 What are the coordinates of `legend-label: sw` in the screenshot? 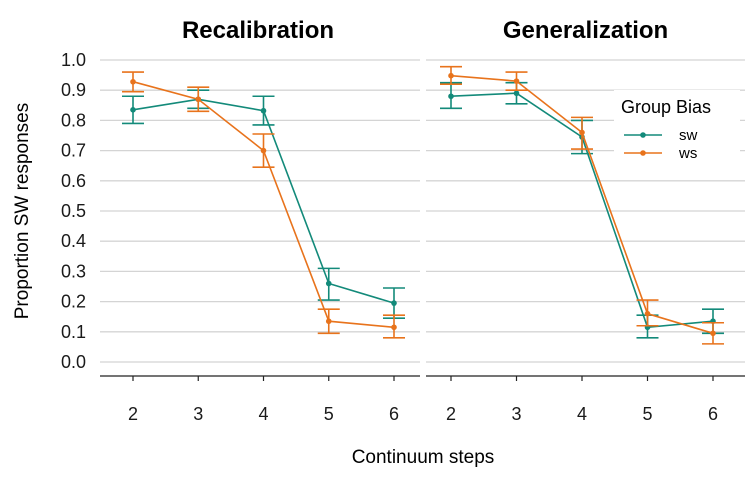 It's located at (688, 135).